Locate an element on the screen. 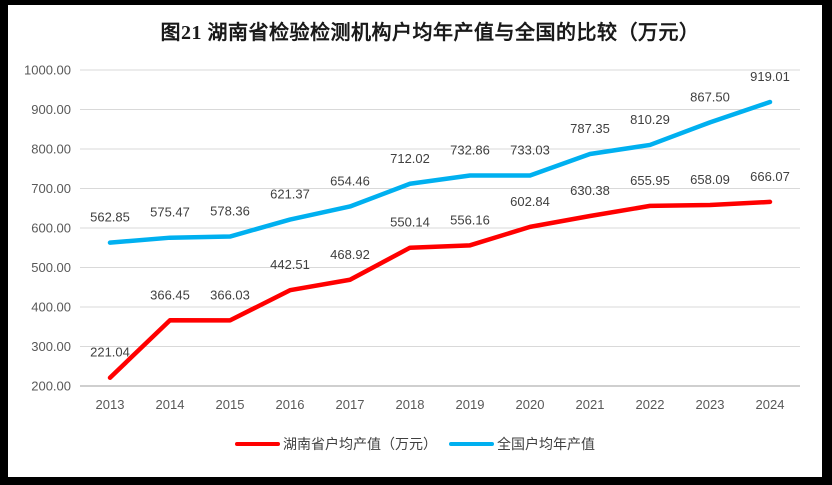  x-tick-label: 2013 is located at coordinates (110, 404).